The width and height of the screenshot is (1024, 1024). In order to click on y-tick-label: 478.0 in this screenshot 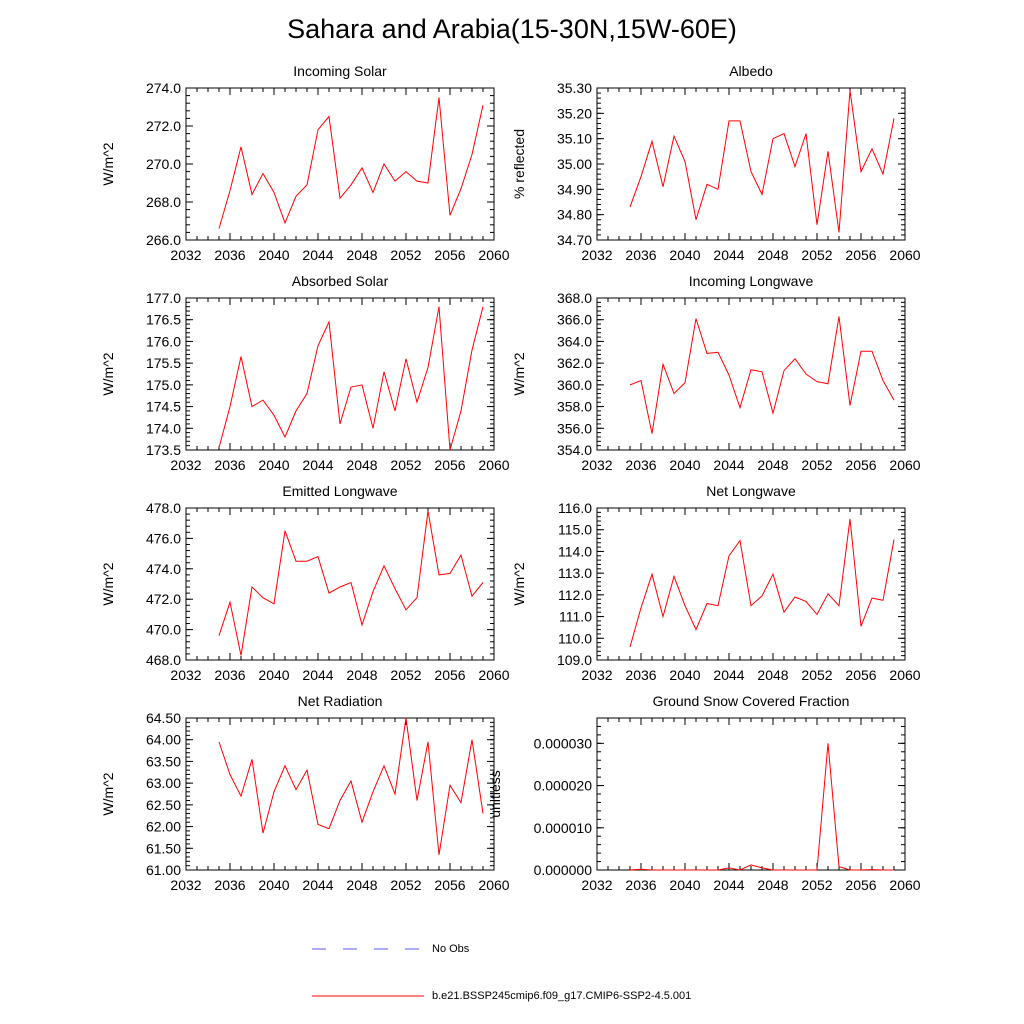, I will do `click(163, 508)`.